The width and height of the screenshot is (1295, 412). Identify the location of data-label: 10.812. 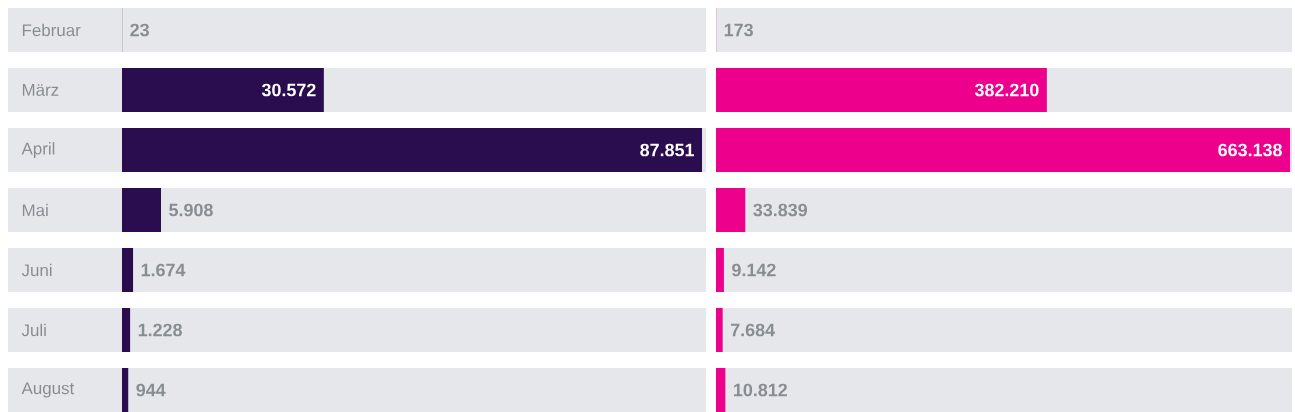
(761, 390).